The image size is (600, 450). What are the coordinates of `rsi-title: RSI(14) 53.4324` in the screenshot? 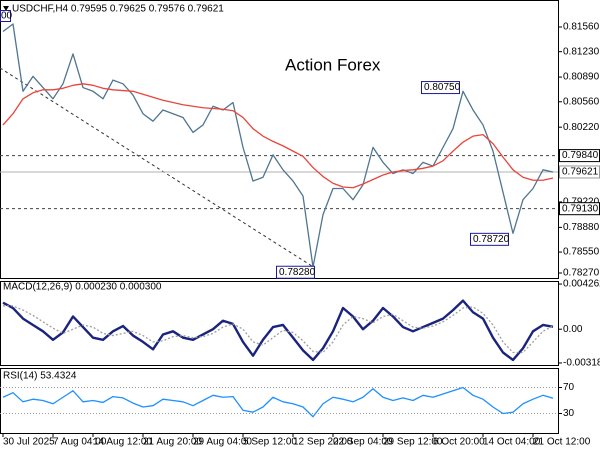 It's located at (40, 376).